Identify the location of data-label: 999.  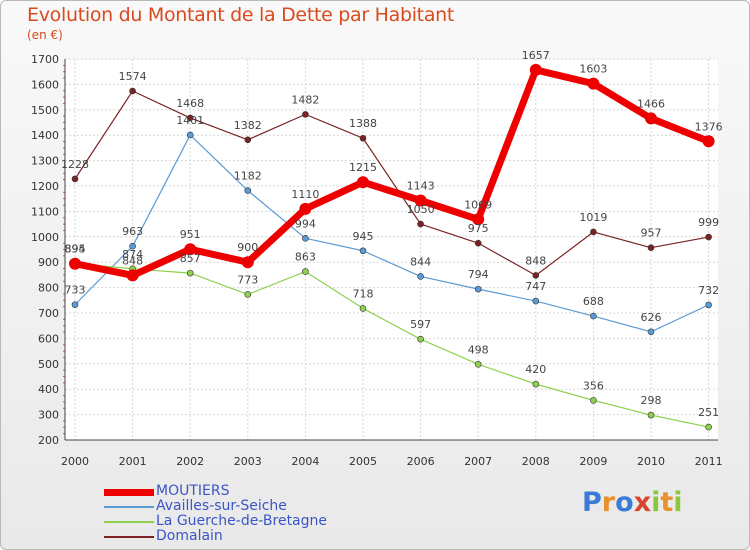
(708, 222).